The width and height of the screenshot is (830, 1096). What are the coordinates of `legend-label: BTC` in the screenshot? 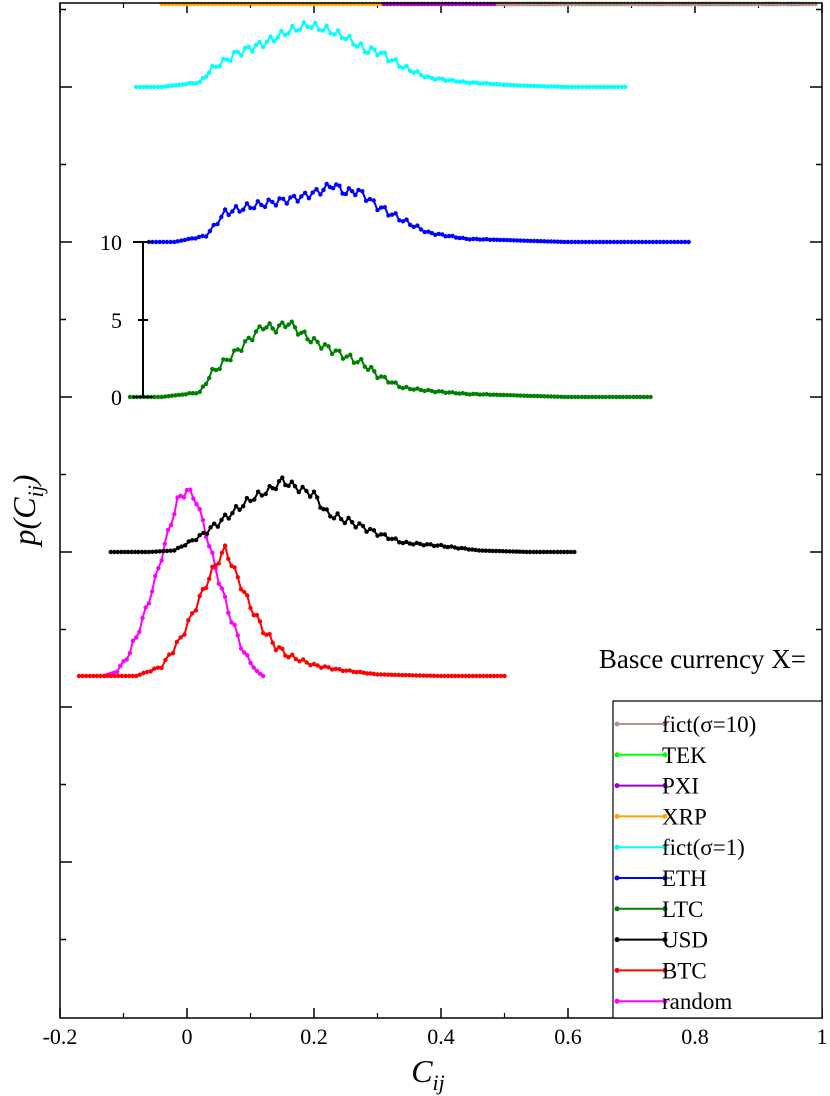 It's located at (684, 970).